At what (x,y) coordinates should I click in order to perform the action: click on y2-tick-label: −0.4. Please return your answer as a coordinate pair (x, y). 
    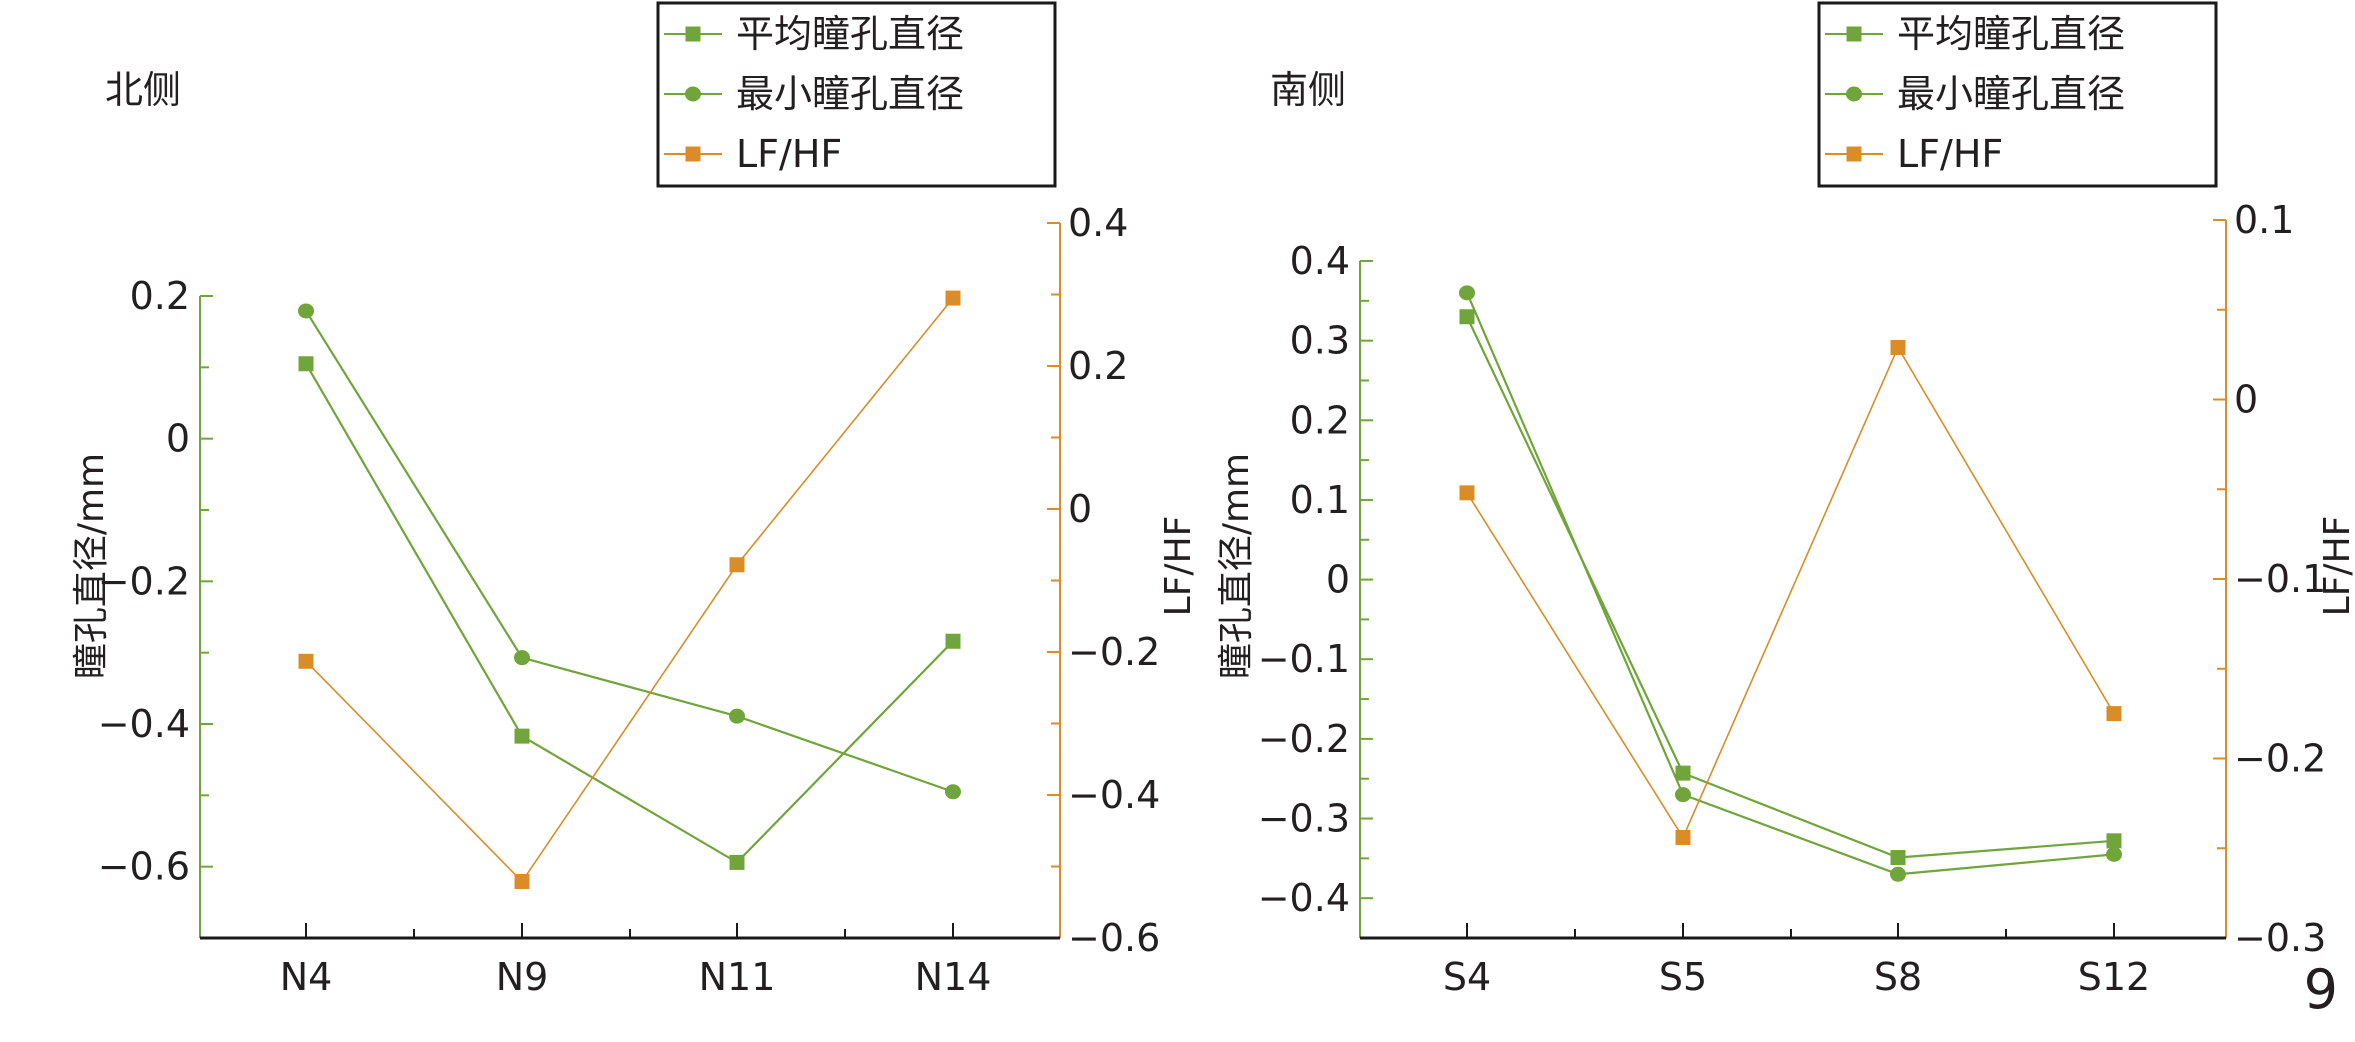
    Looking at the image, I should click on (1114, 795).